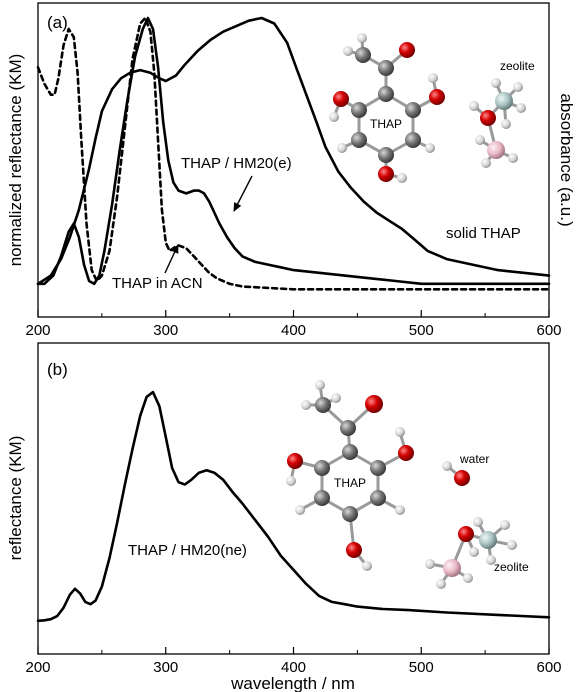 Image resolution: width=577 pixels, height=692 pixels. What do you see at coordinates (511, 567) in the screenshot?
I see `molecule-label-zeolite-b: zeolite` at bounding box center [511, 567].